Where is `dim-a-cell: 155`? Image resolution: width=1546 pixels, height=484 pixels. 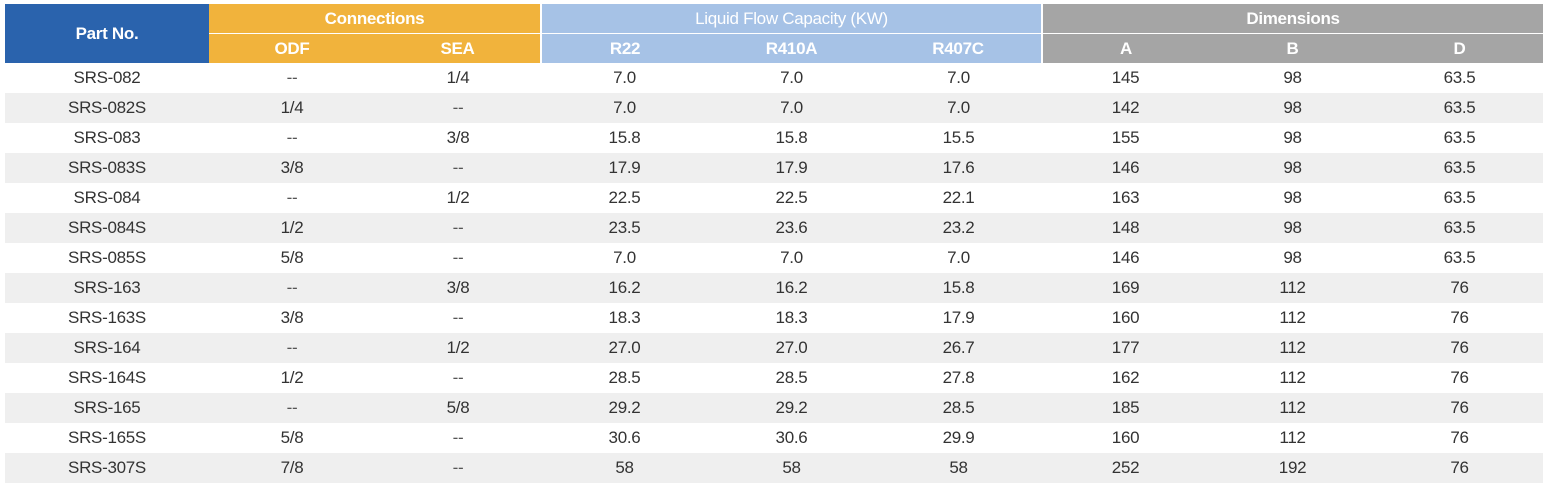 dim-a-cell: 155 is located at coordinates (1125, 137).